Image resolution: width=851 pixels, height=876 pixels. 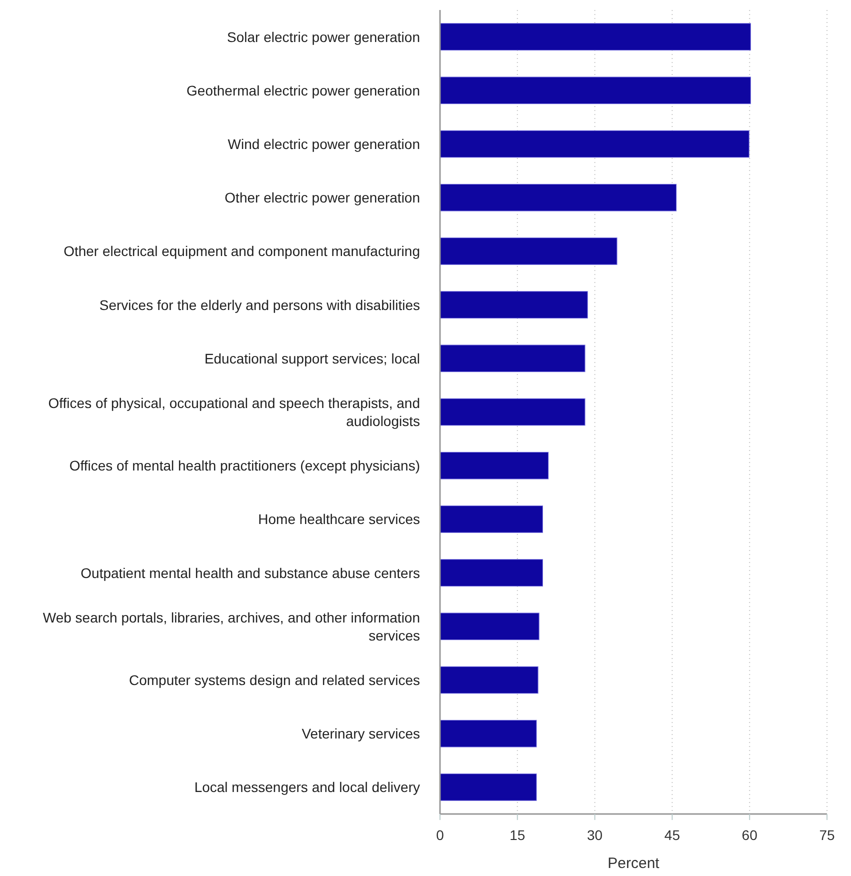 What do you see at coordinates (672, 835) in the screenshot?
I see `x-tick-label: 45` at bounding box center [672, 835].